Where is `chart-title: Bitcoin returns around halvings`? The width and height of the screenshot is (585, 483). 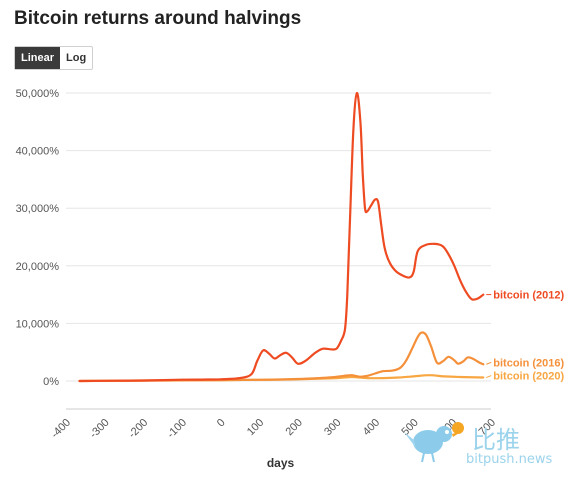
chart-title: Bitcoin returns around halvings is located at coordinates (158, 18).